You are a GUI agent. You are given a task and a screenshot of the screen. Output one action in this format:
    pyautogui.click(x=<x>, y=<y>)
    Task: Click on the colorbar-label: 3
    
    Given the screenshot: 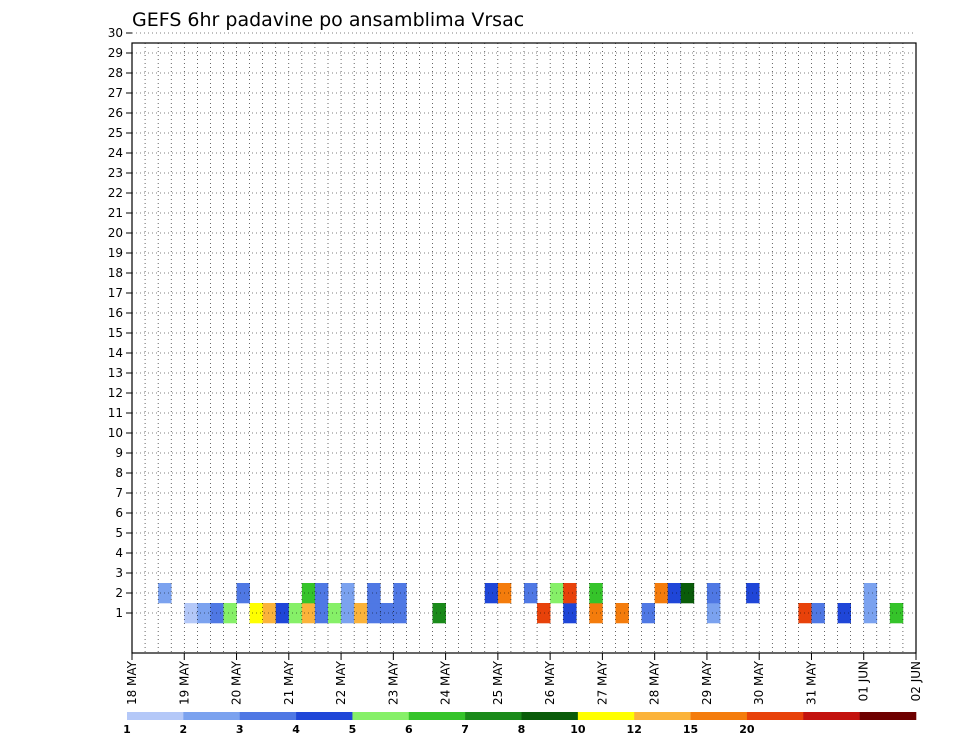 What is the action you would take?
    pyautogui.click(x=240, y=729)
    